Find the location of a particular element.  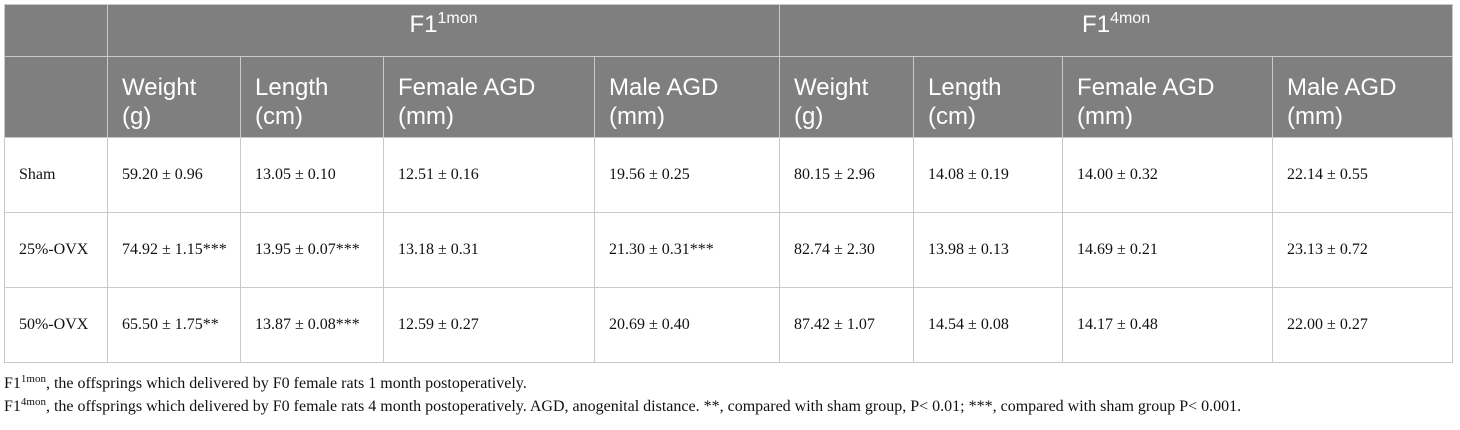

table-cell: 14.69 ± 0.21 is located at coordinates (1167, 250).